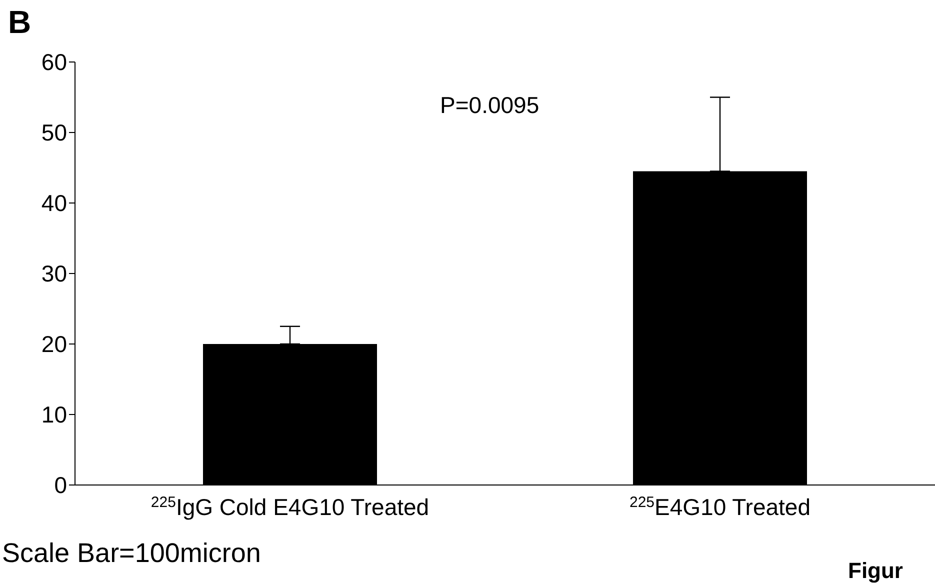 Image resolution: width=935 pixels, height=585 pixels. What do you see at coordinates (54, 203) in the screenshot?
I see `y-tick-label: 40` at bounding box center [54, 203].